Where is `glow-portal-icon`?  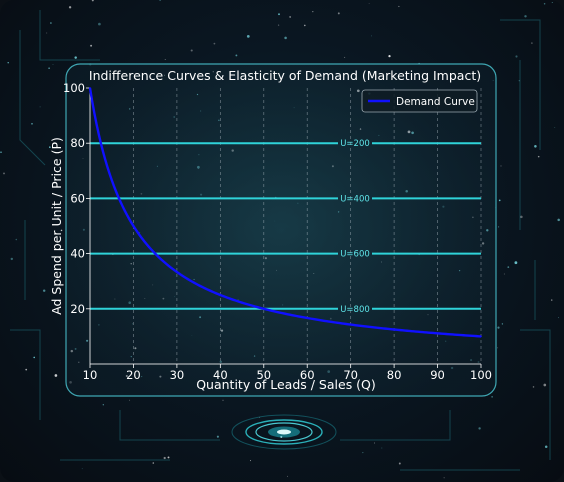
glow-portal-icon is located at coordinates (284, 432).